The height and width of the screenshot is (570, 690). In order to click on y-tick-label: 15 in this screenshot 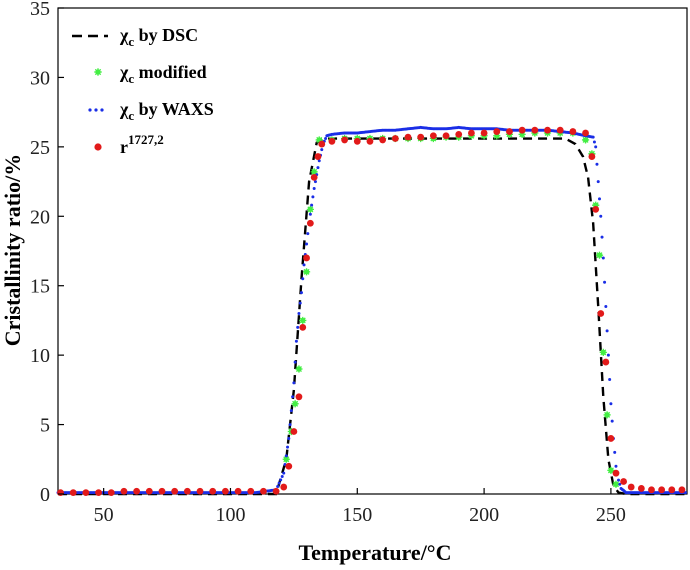, I will do `click(40, 287)`.